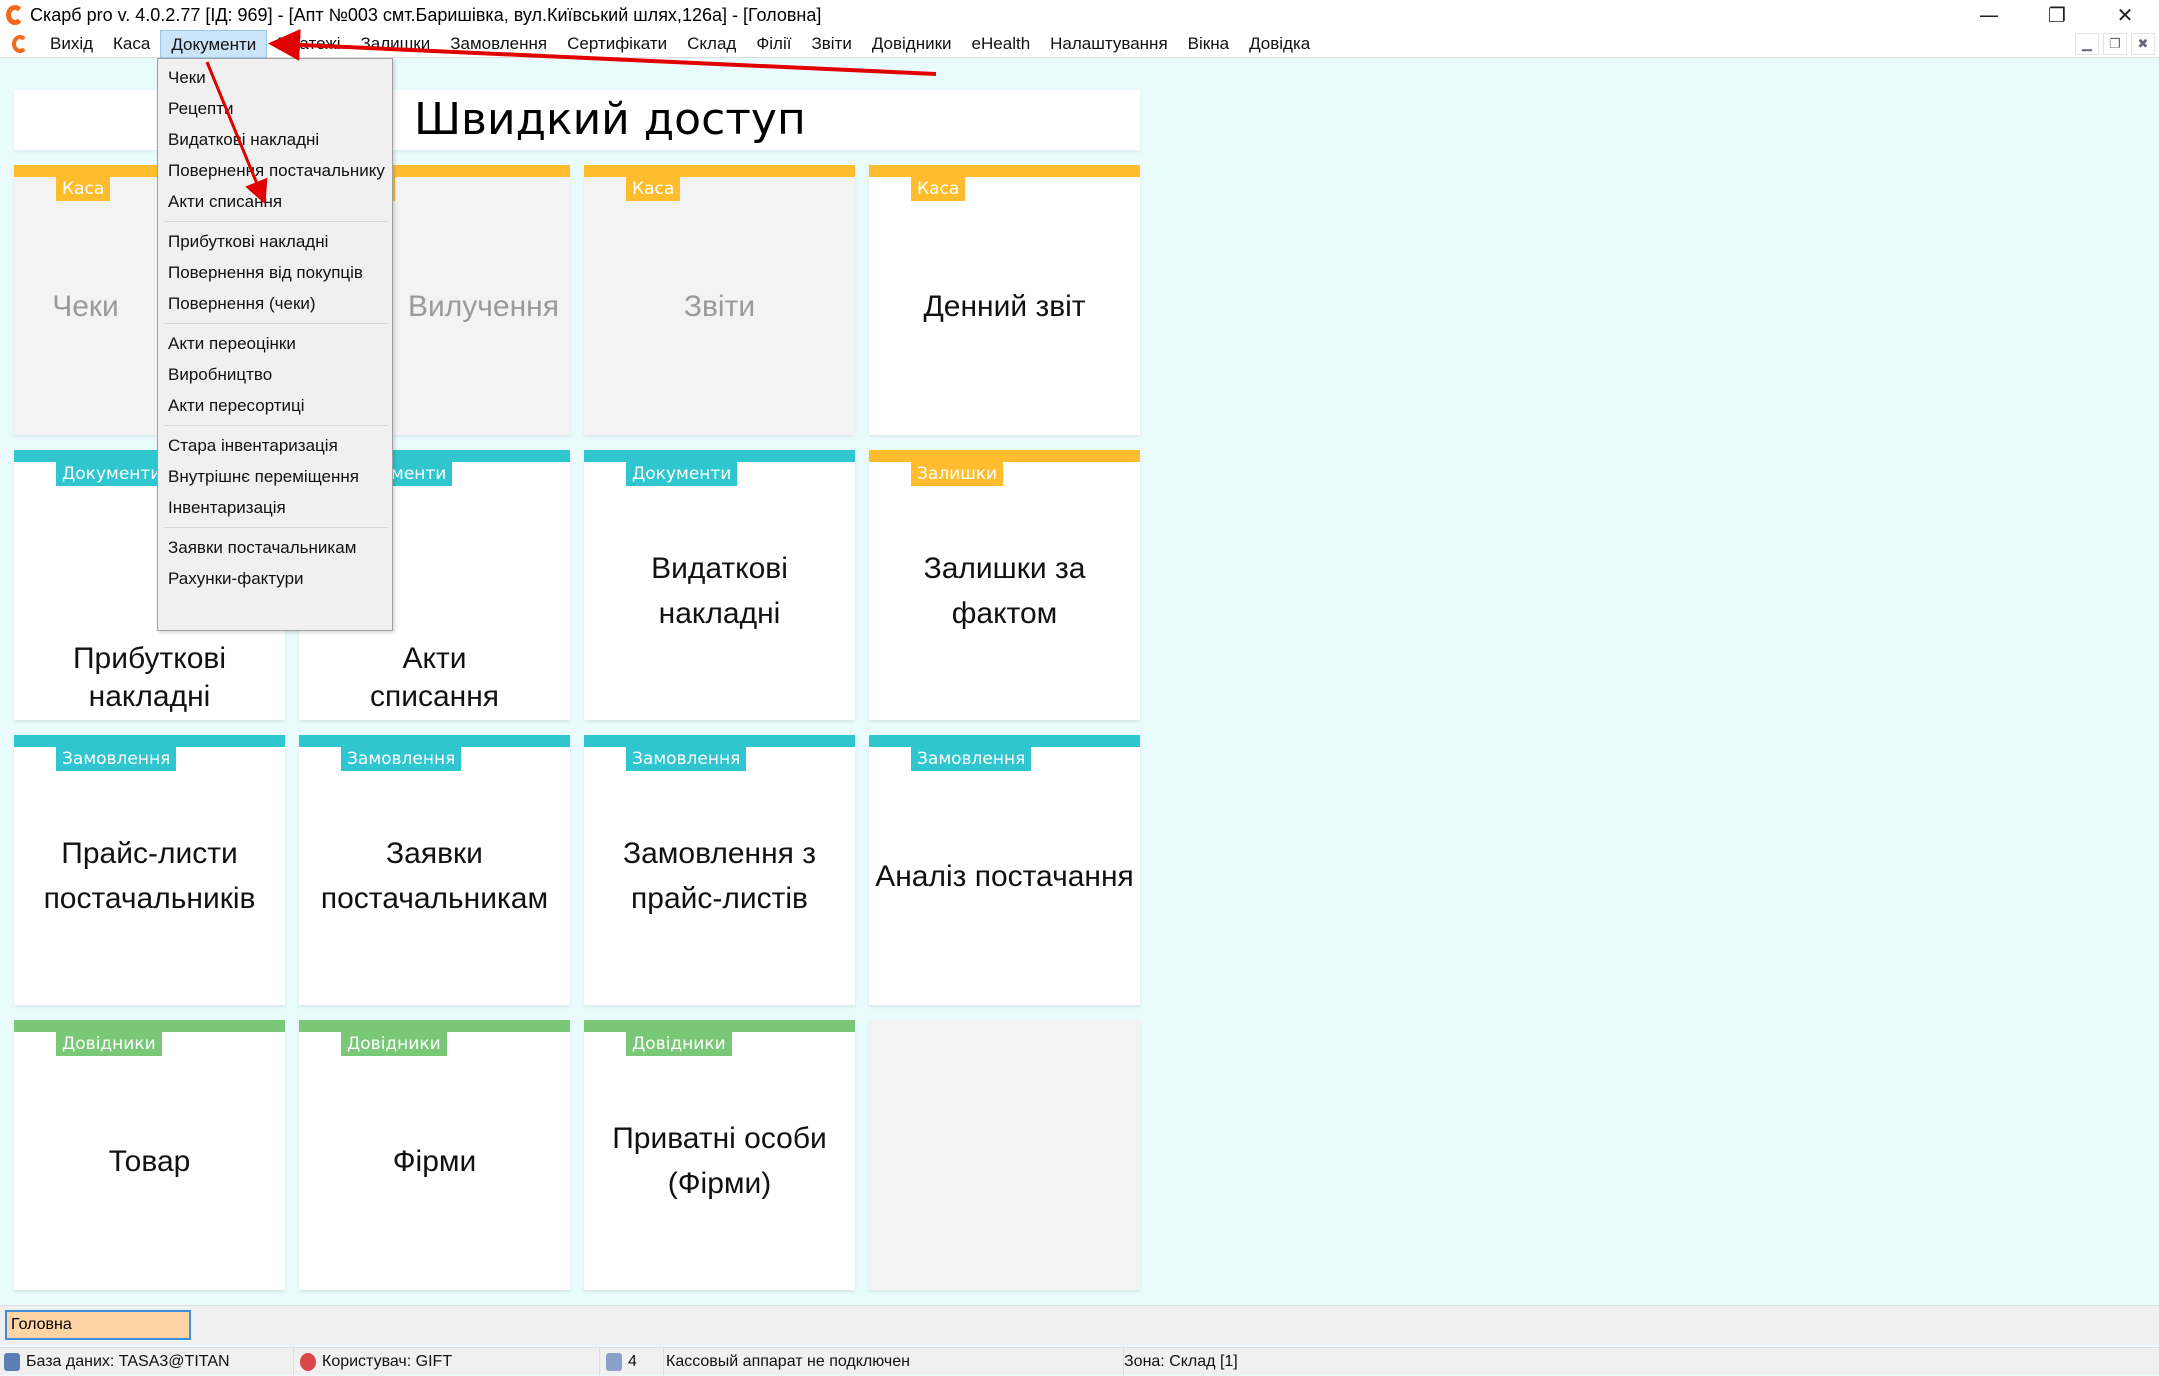  I want to click on quick-tile: Довідники Товар, so click(149, 1155).